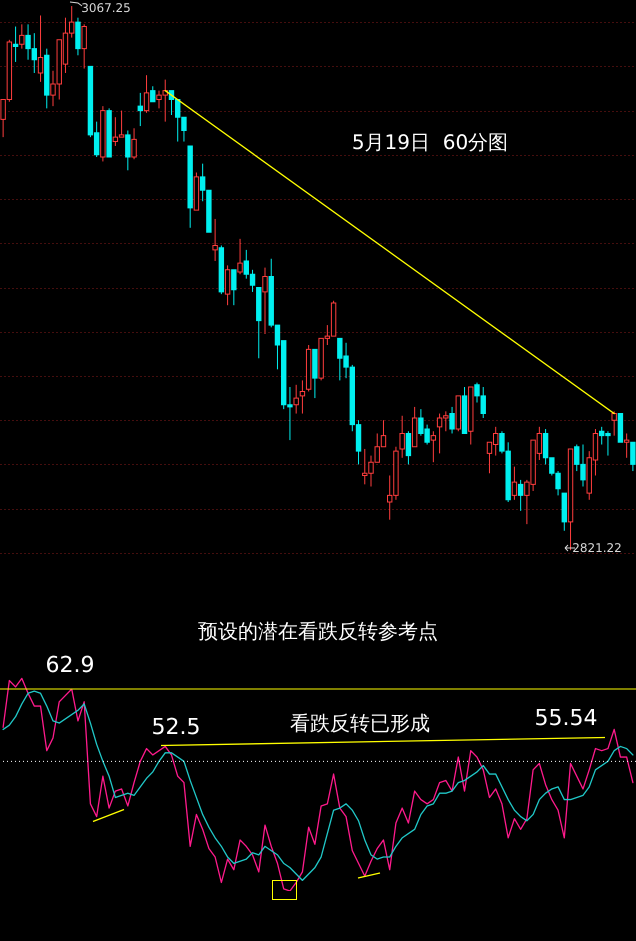 This screenshot has height=941, width=636. I want to click on annotation: 2821.22, so click(597, 548).